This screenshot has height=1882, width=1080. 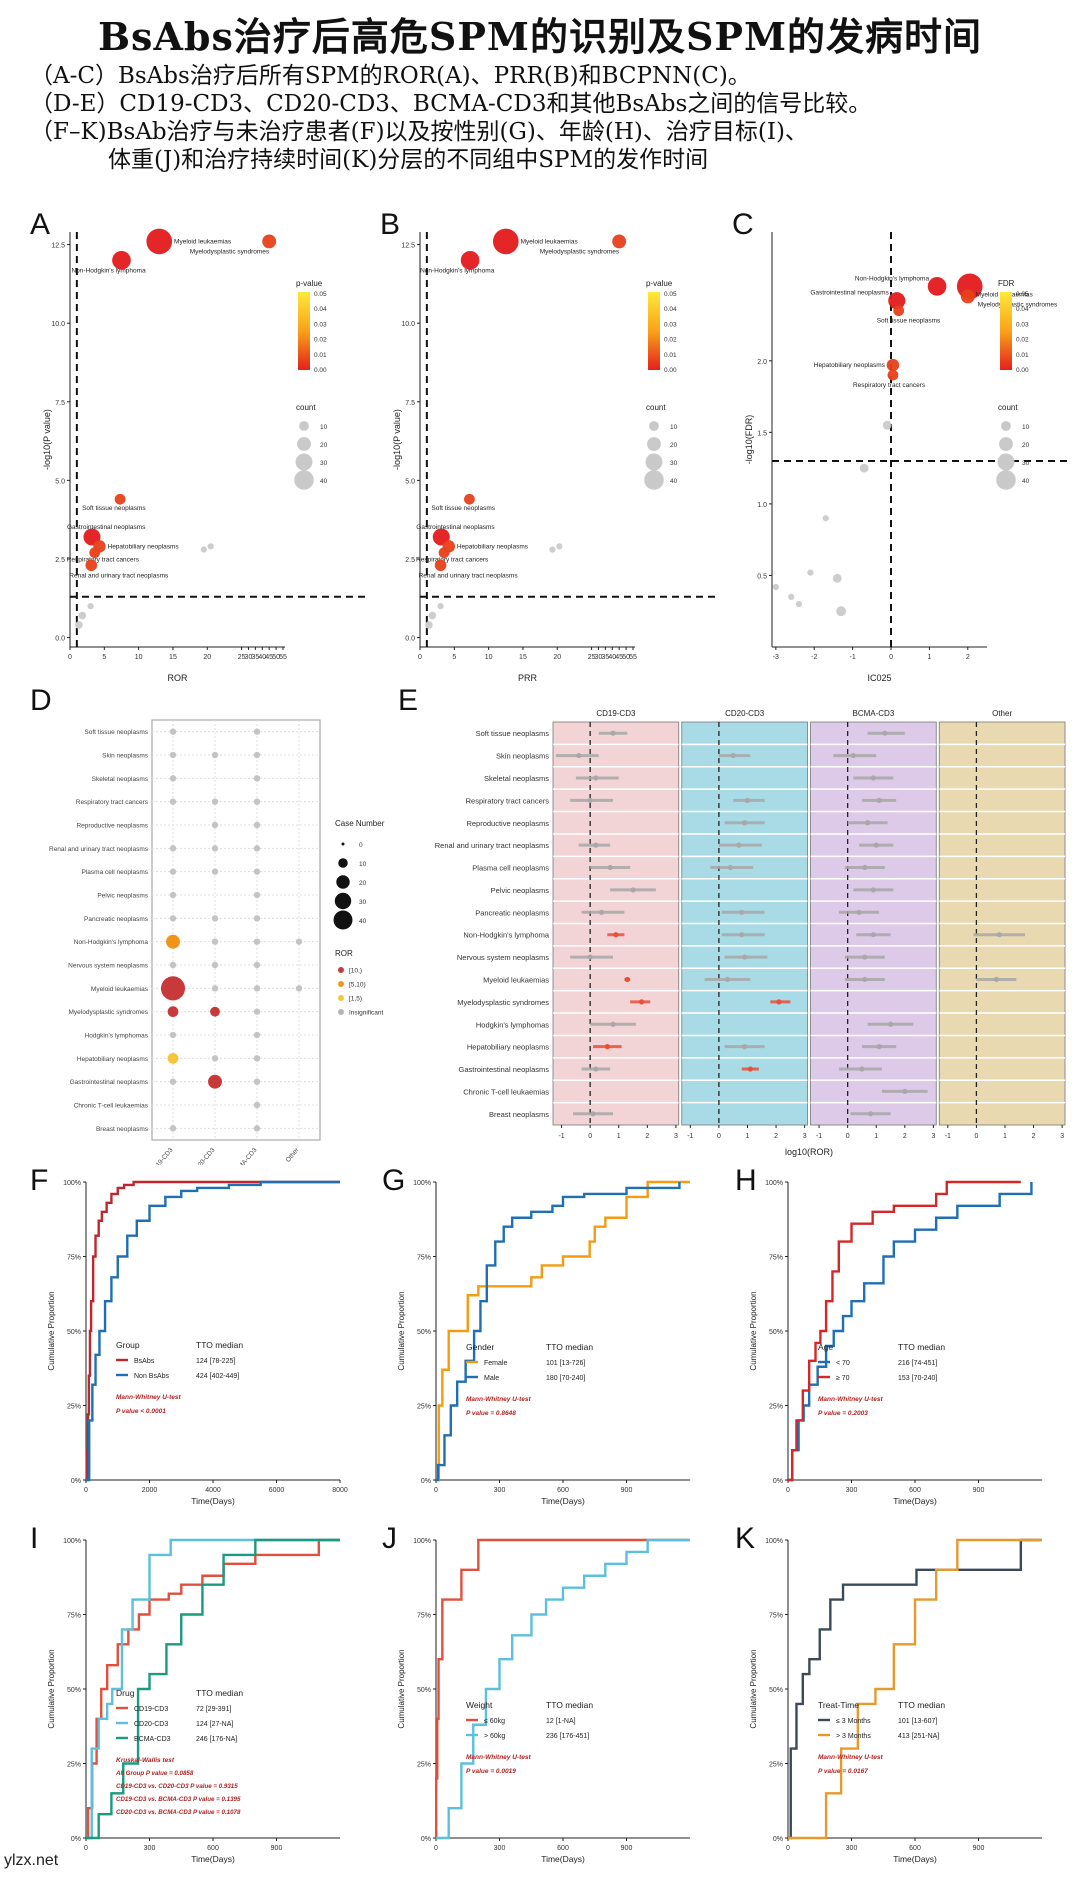 I want to click on estimate-point-cd20-cd3-gastrointestinal-neoplasms, so click(x=750, y=1069).